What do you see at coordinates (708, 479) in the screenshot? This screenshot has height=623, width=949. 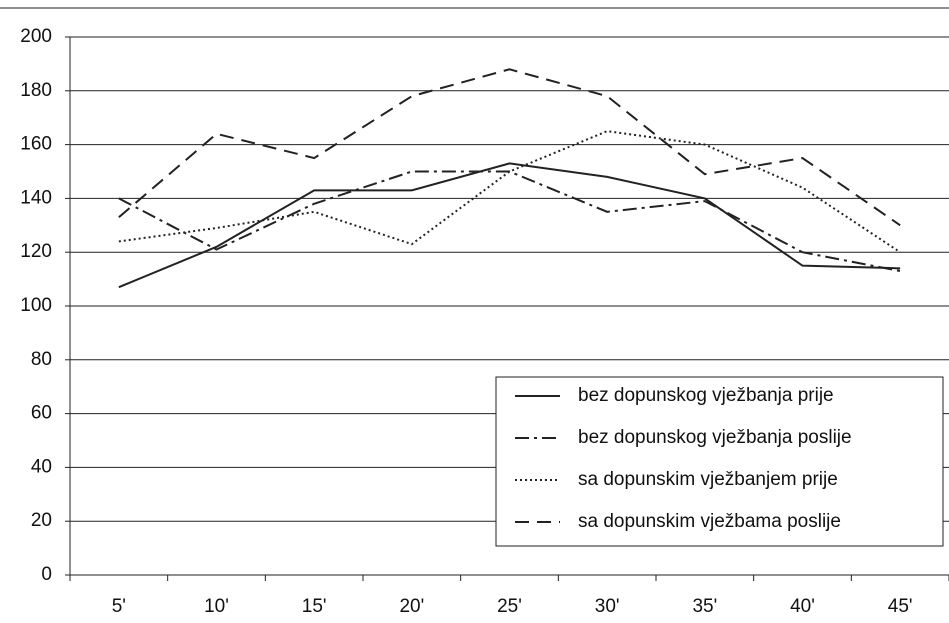 I see `legend-label: sa dopunskim vježbanjem prije` at bounding box center [708, 479].